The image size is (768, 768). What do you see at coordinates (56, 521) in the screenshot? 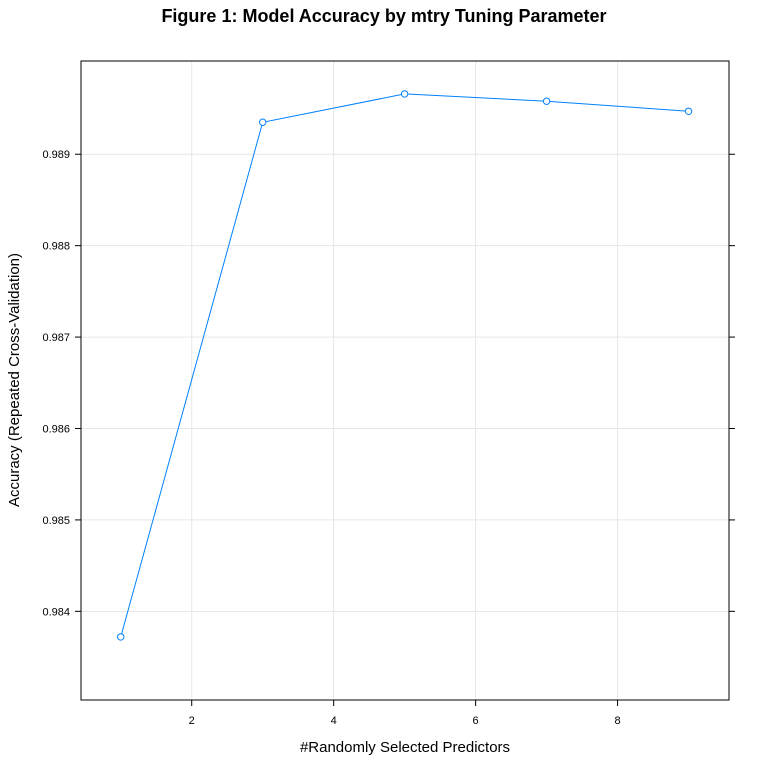
I see `y-tick-label: 0.985` at bounding box center [56, 521].